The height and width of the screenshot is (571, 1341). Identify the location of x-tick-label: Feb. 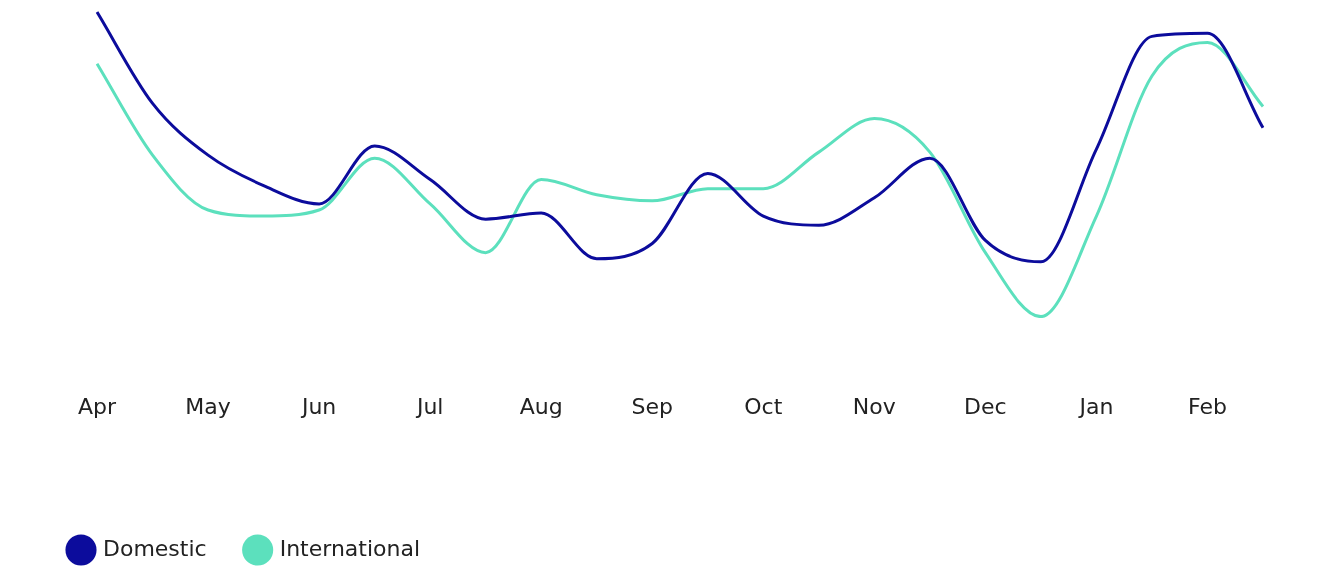
(1207, 406).